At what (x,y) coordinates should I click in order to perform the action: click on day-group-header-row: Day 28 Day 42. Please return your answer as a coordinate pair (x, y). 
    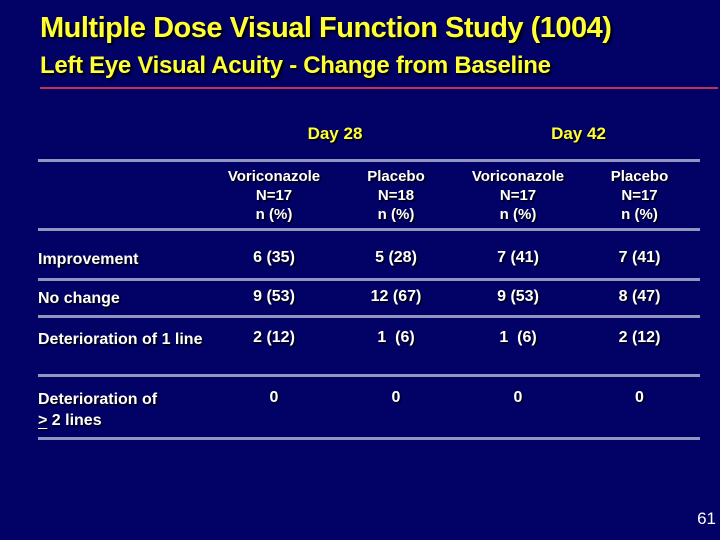
    Looking at the image, I should click on (369, 139).